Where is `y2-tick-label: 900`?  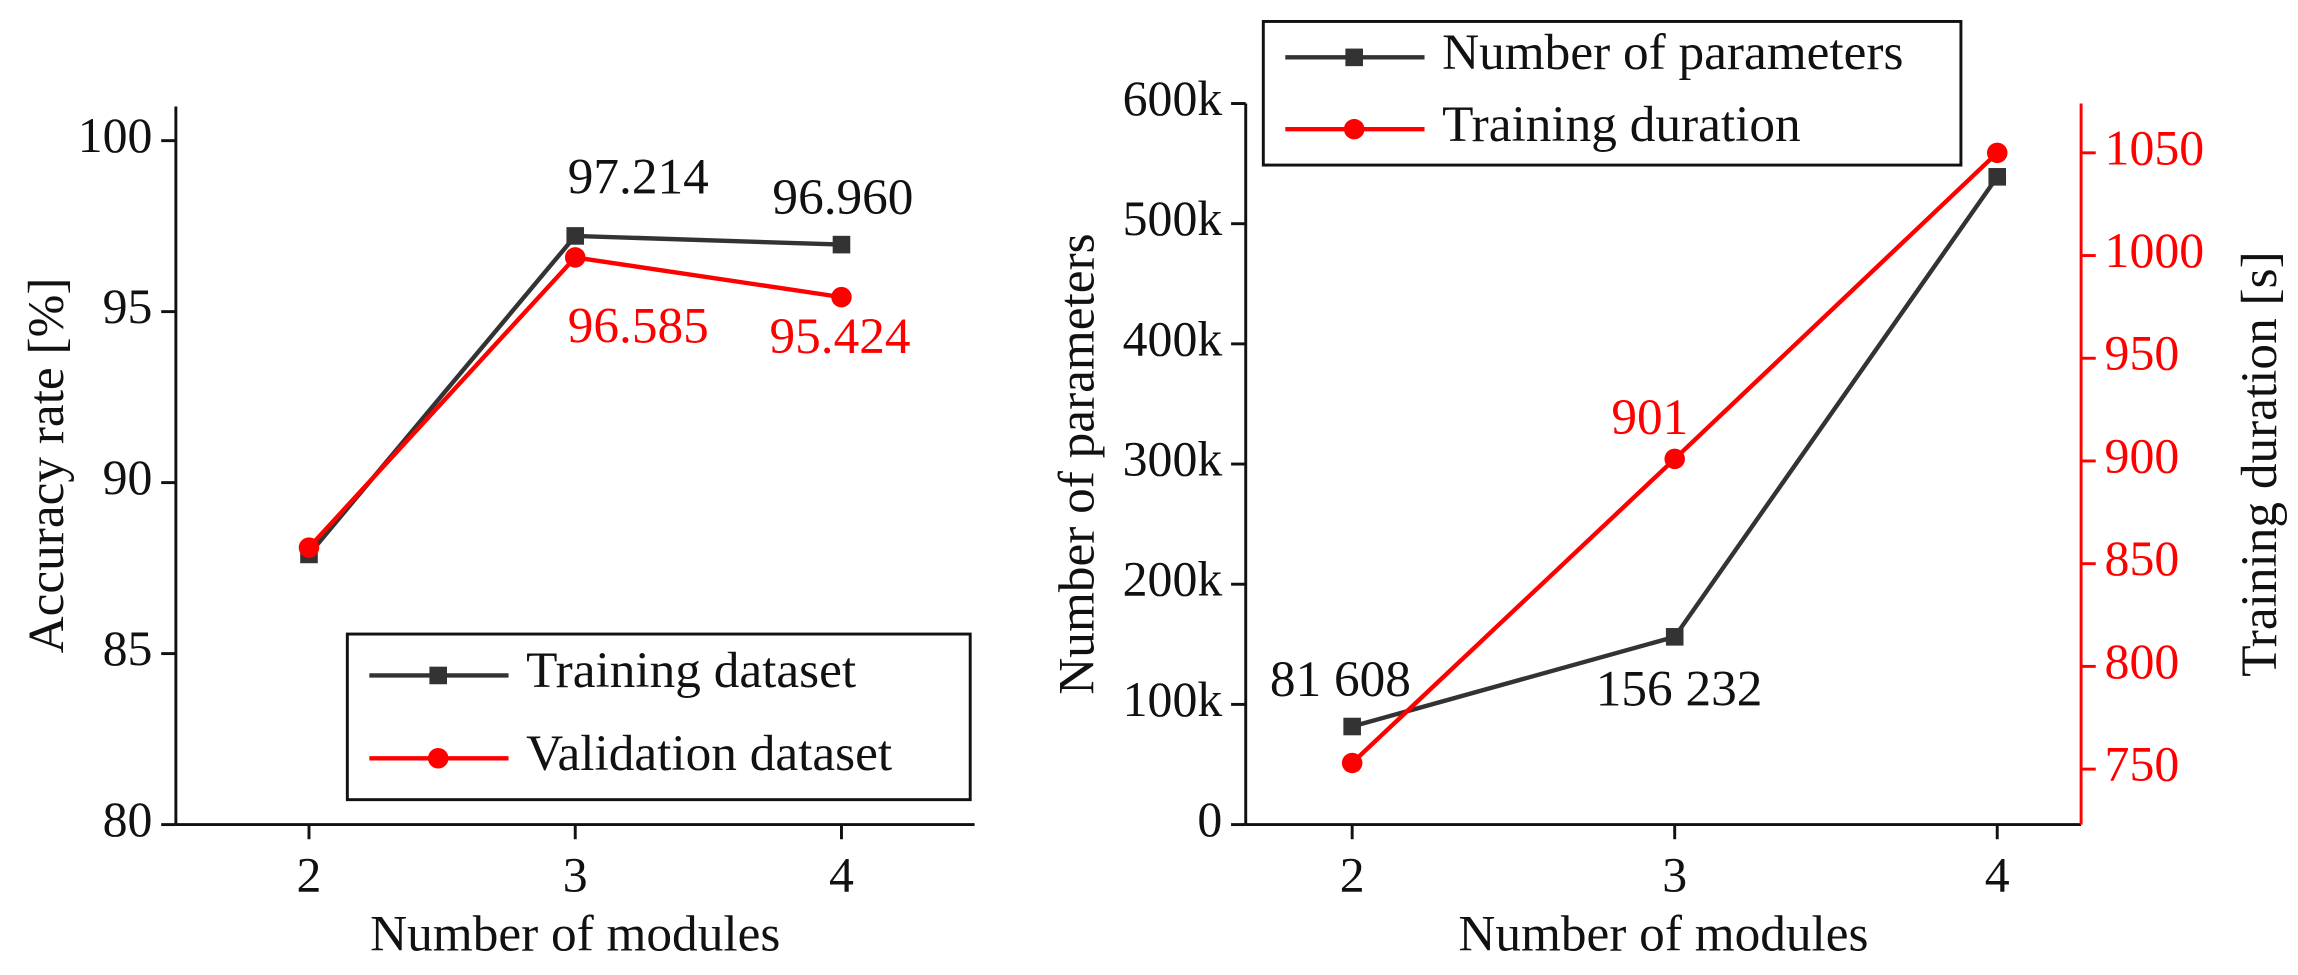
y2-tick-label: 900 is located at coordinates (2142, 455).